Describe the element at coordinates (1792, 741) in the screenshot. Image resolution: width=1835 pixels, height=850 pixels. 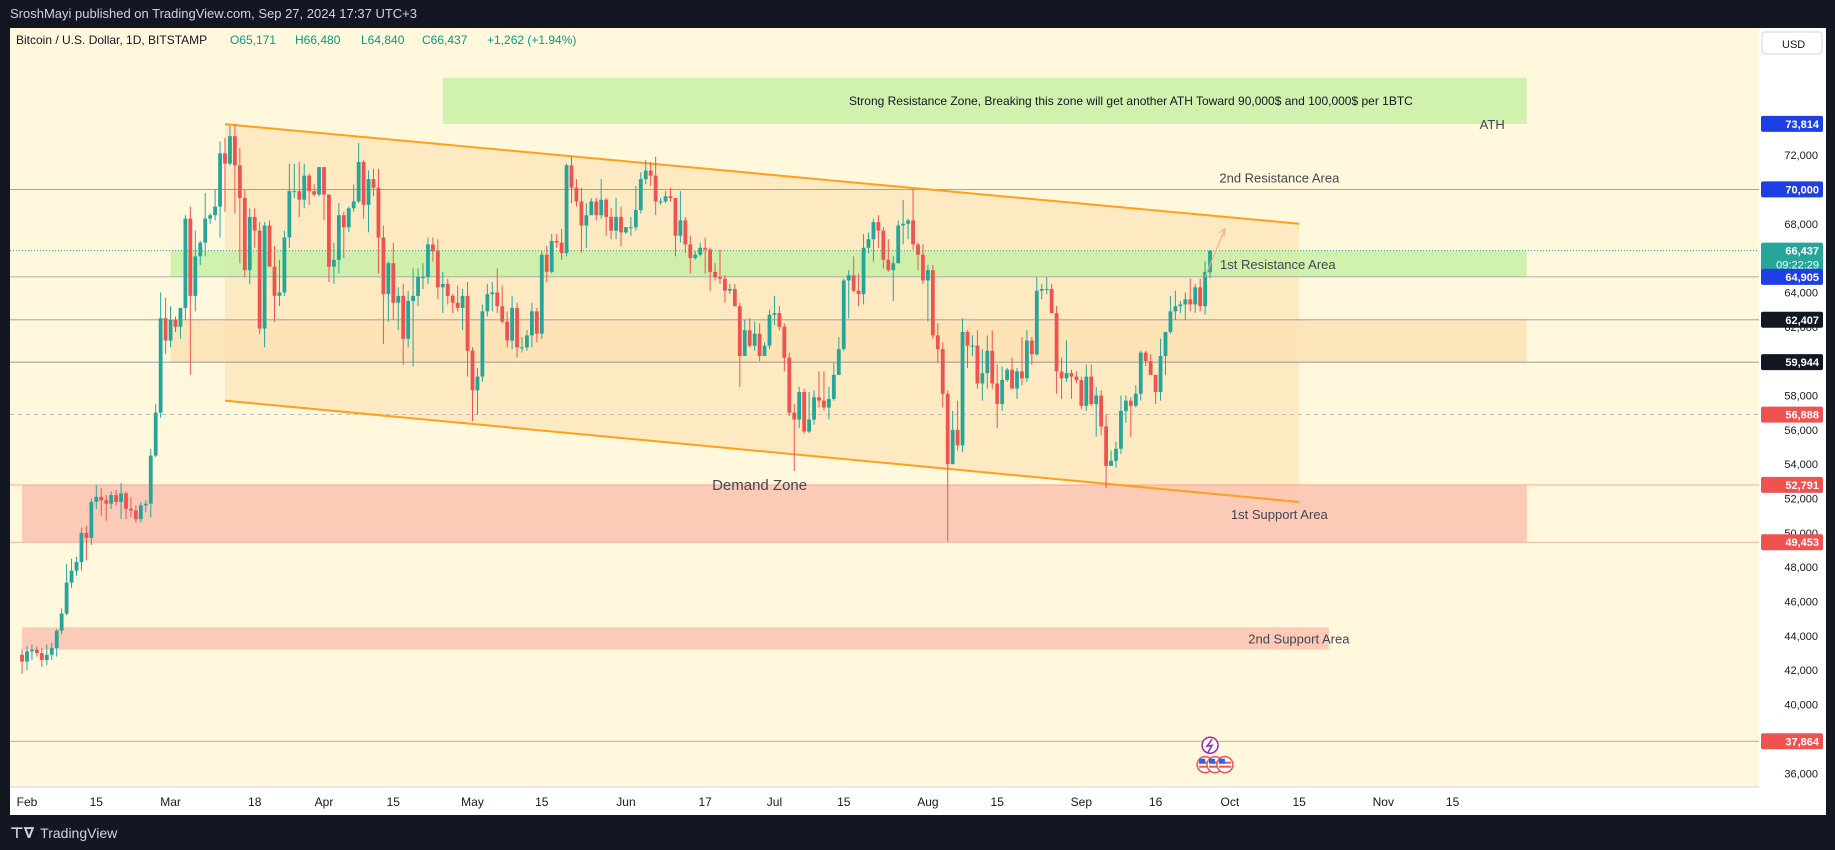
I see `price-label-box` at that location.